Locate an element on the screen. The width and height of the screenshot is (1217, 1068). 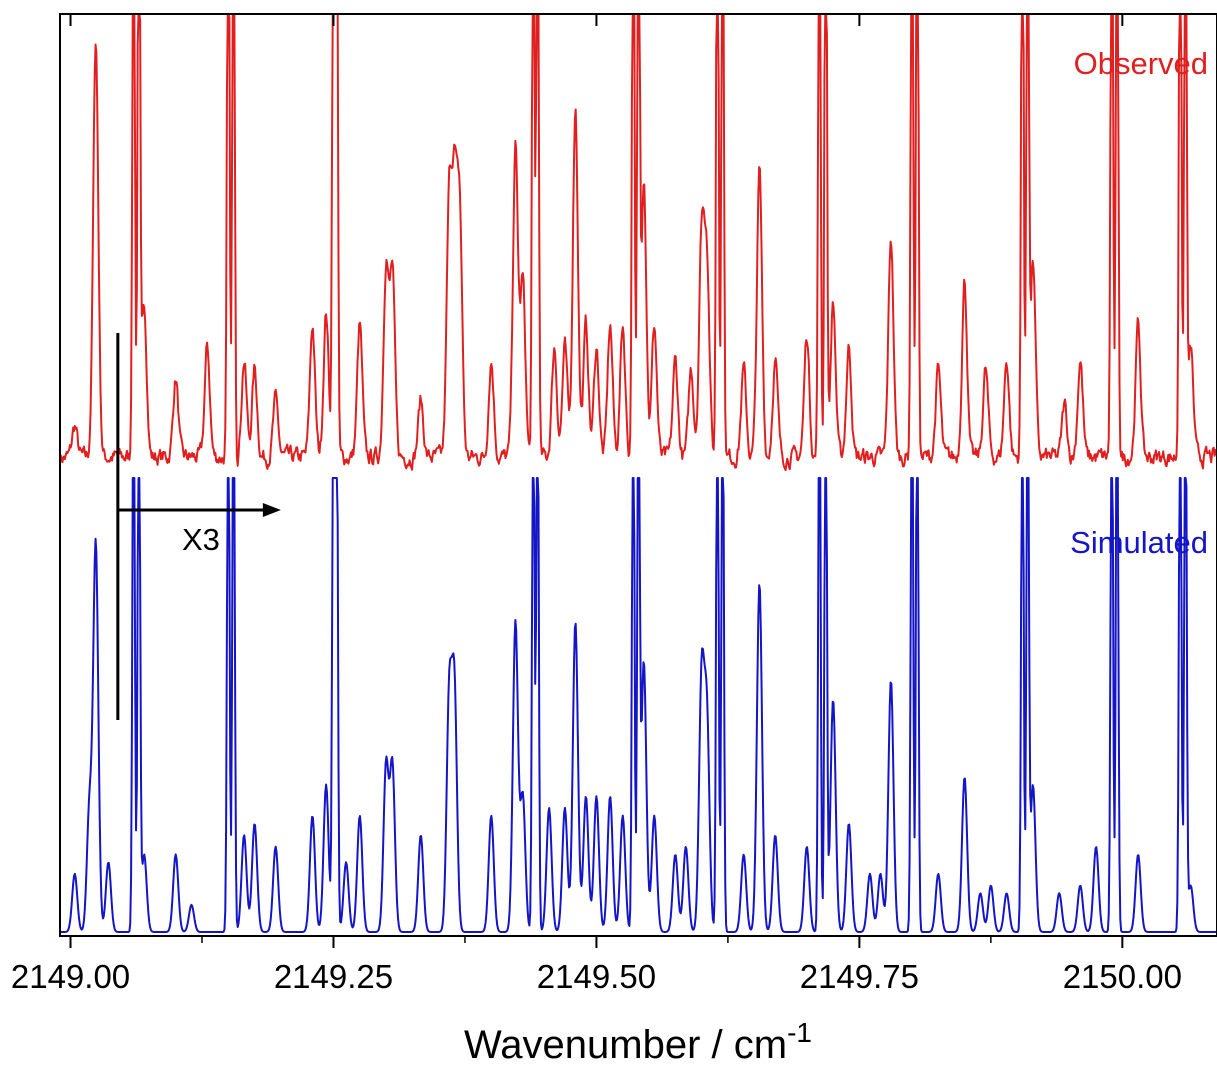
x-axis-title-text: Wavenumber / cm is located at coordinates (625, 1045).